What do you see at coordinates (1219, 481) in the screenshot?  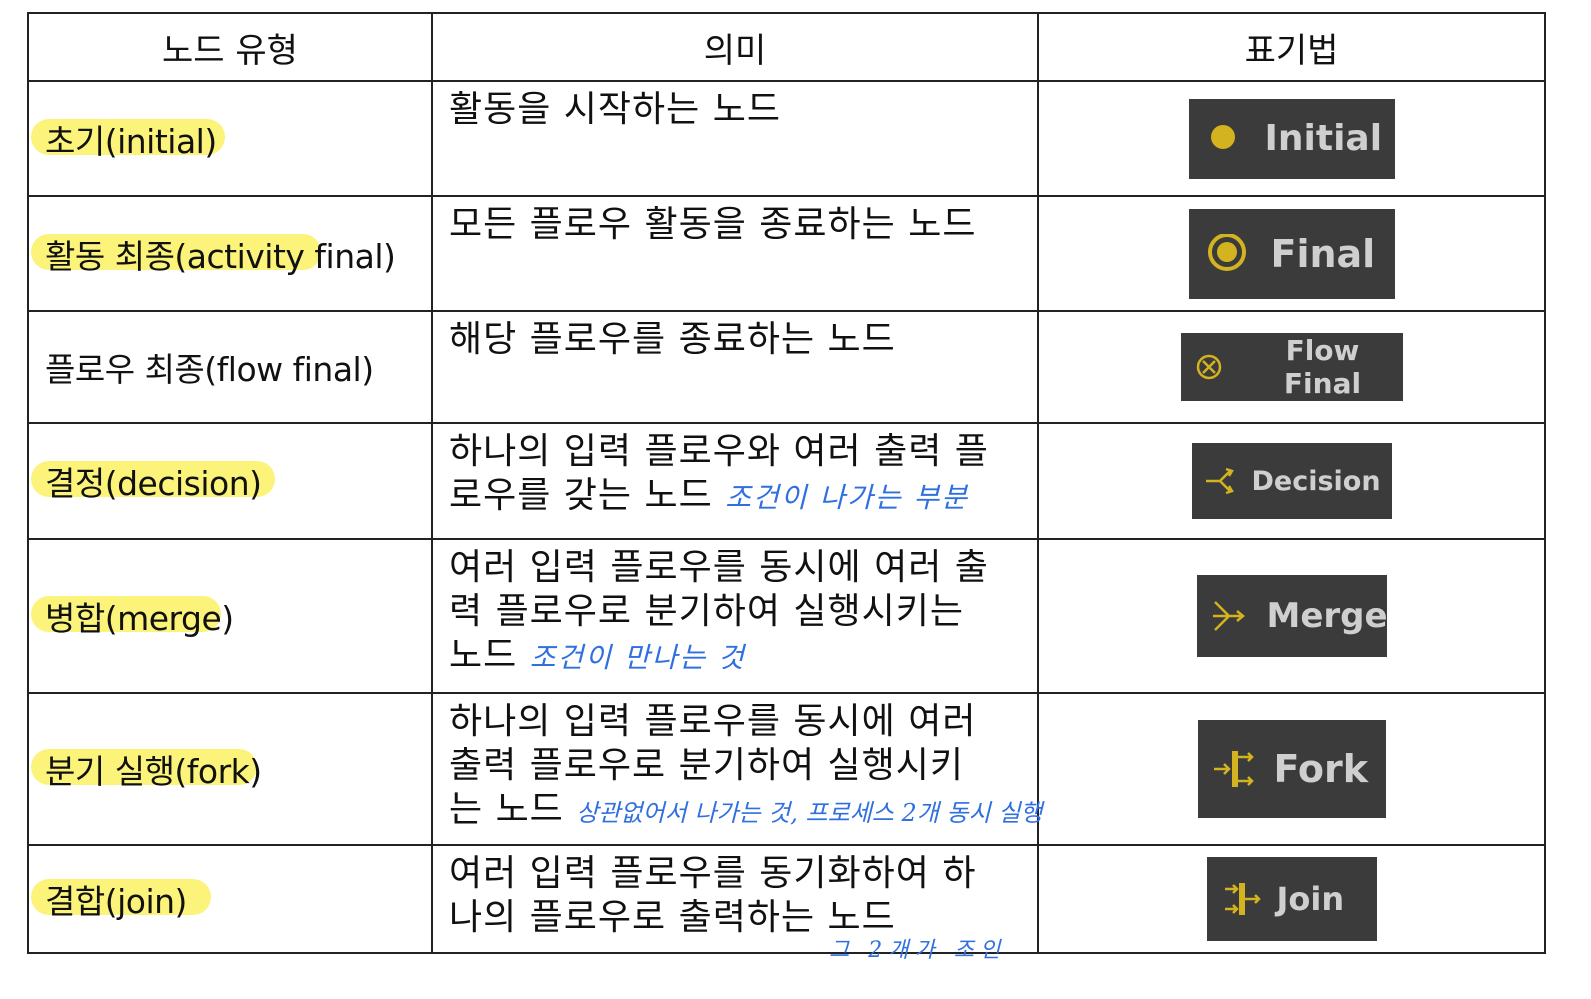 I see `decision-branch-icon` at bounding box center [1219, 481].